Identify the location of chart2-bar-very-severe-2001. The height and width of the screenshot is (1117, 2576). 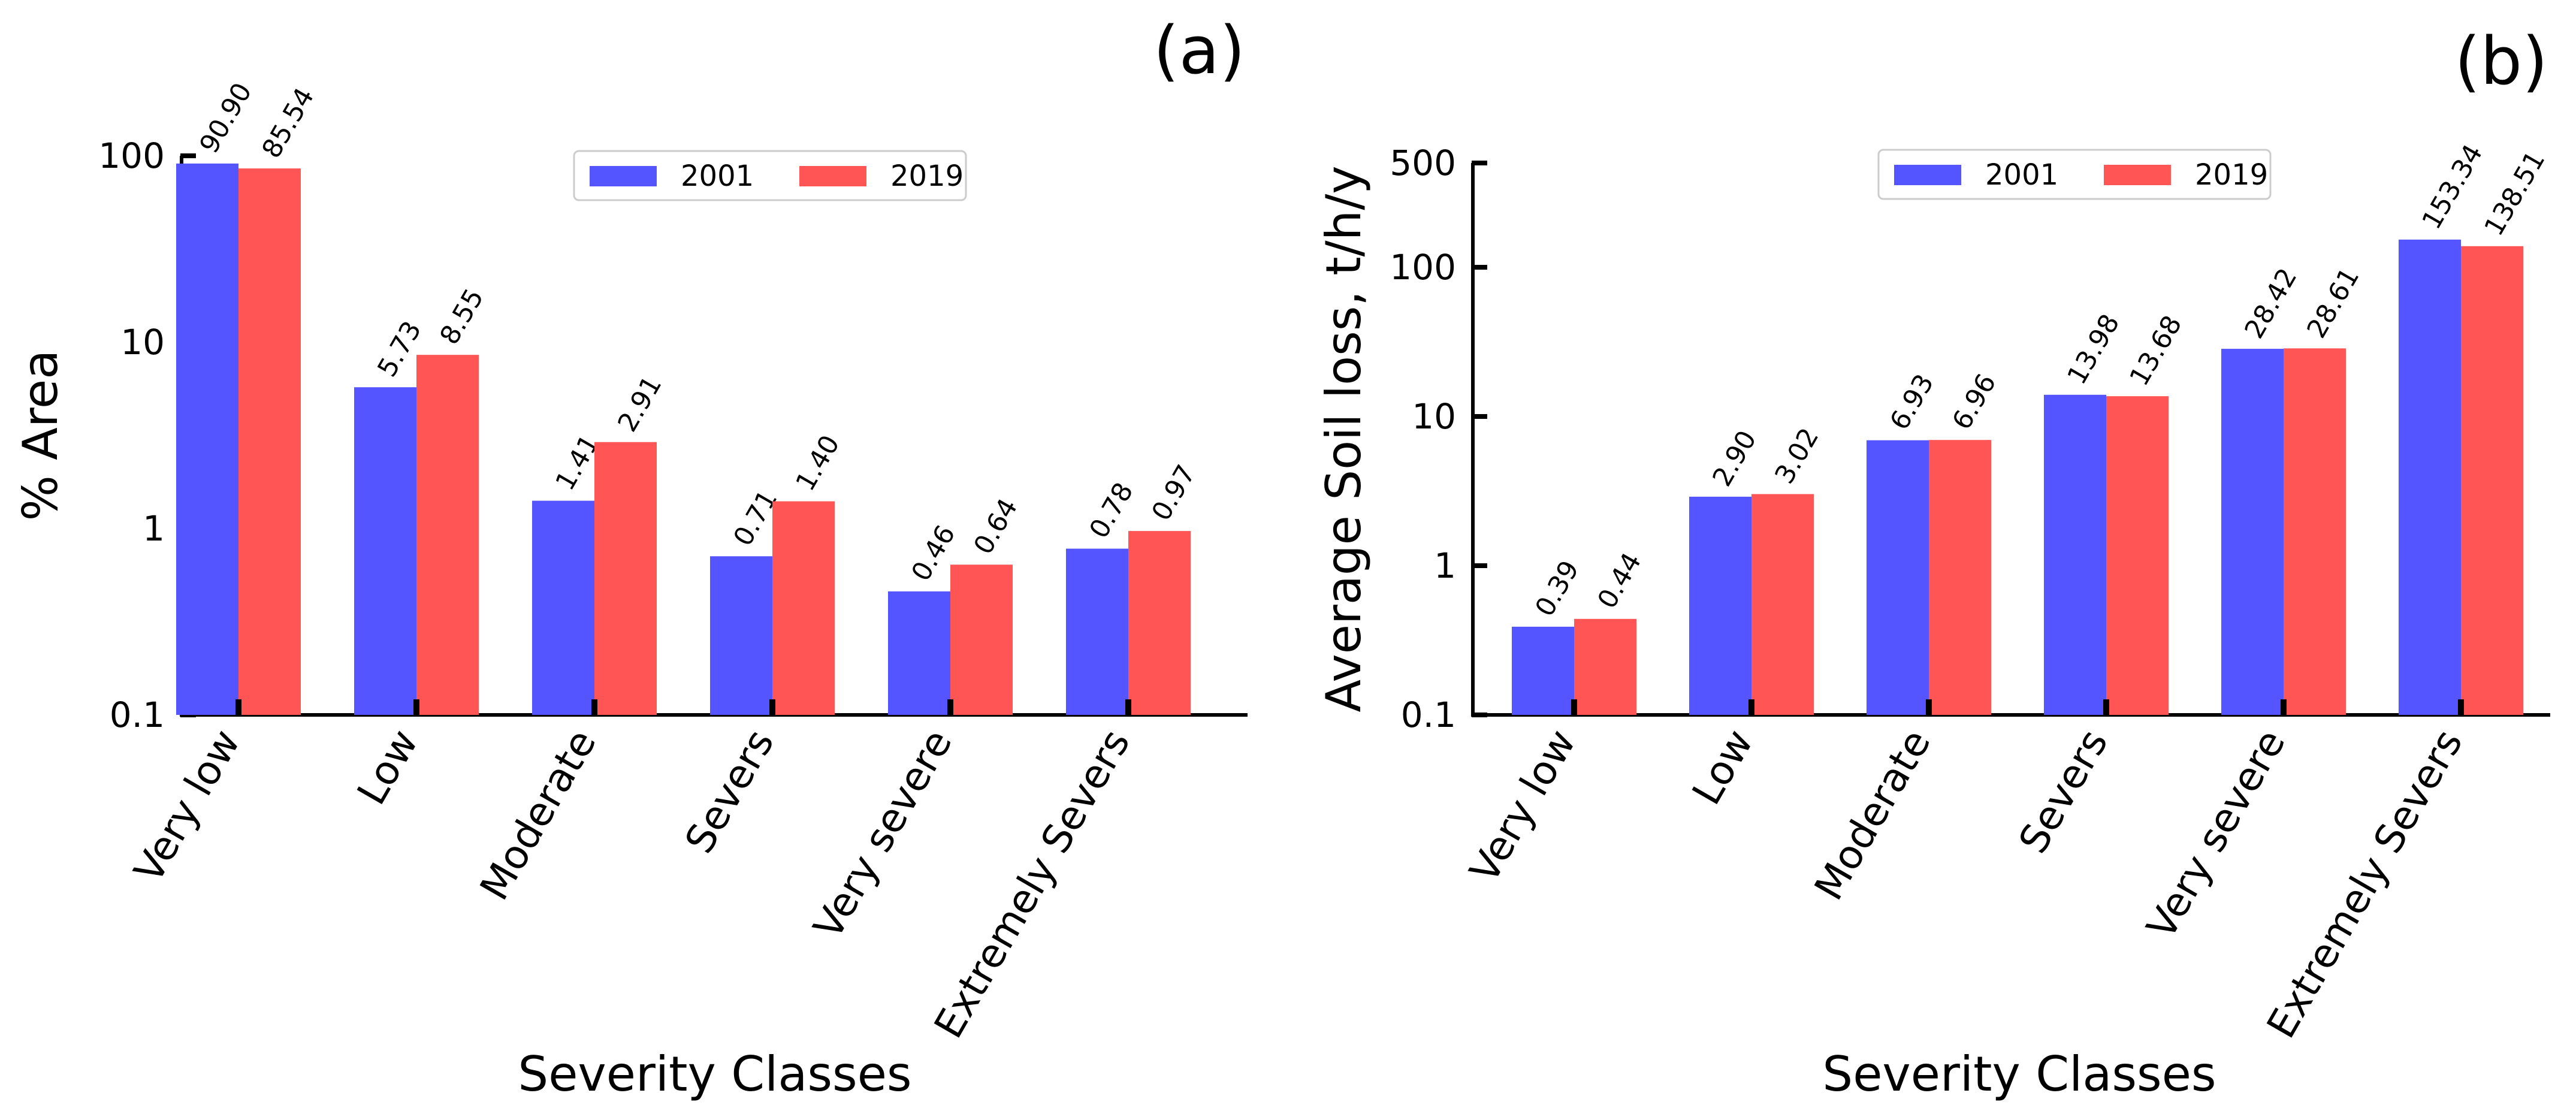
(2253, 532).